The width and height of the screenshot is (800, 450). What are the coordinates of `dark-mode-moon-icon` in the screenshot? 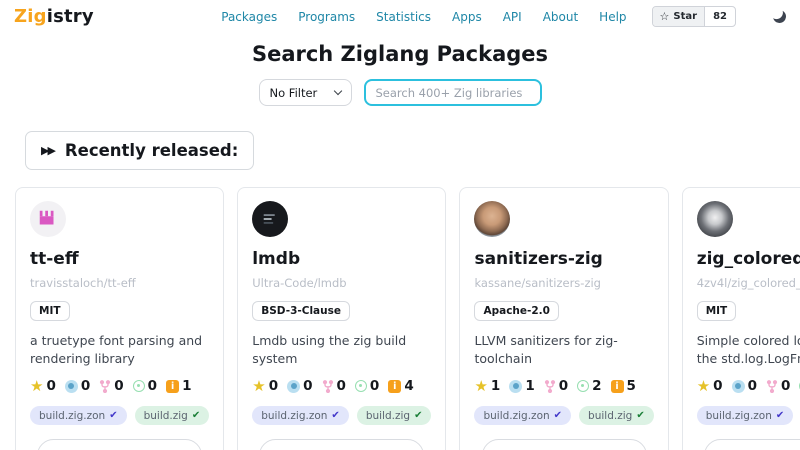 It's located at (780, 17).